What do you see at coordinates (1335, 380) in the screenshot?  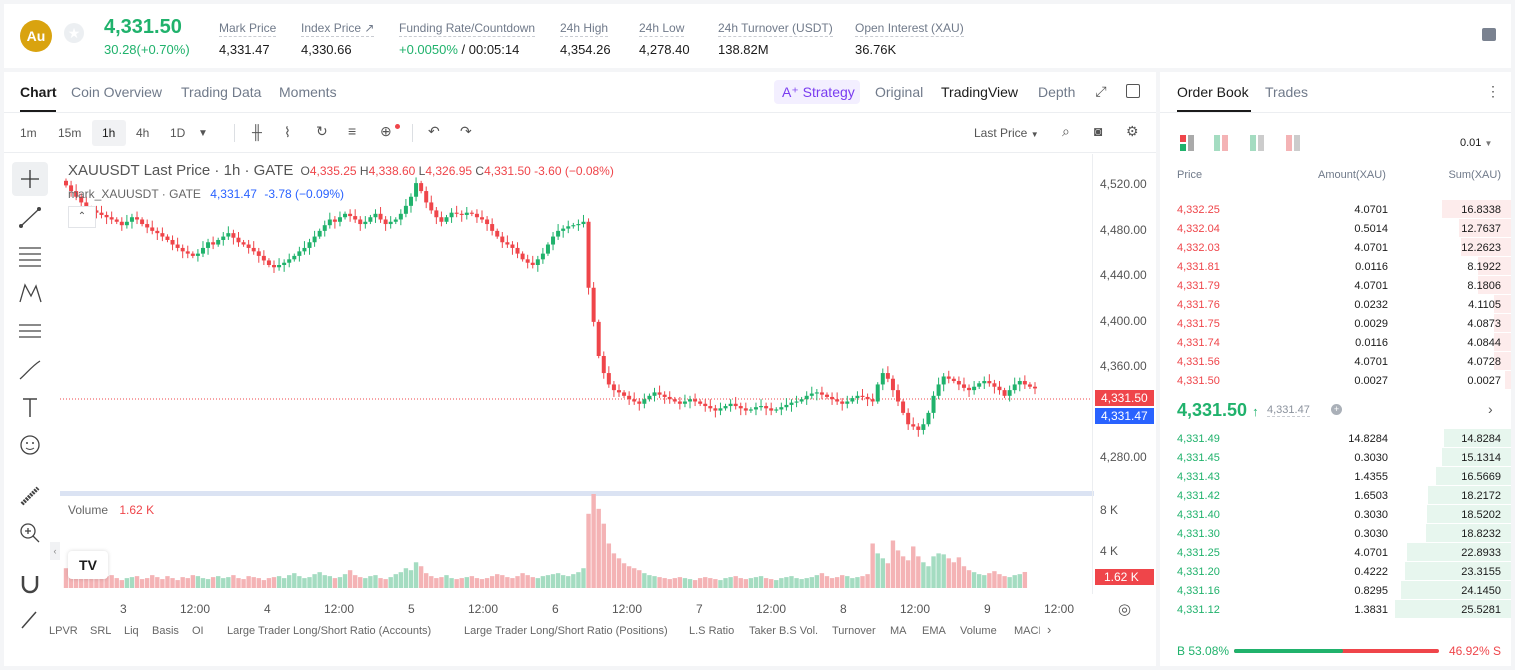 I see `ask-row: 4,331.50 0.0027 0.0027` at bounding box center [1335, 380].